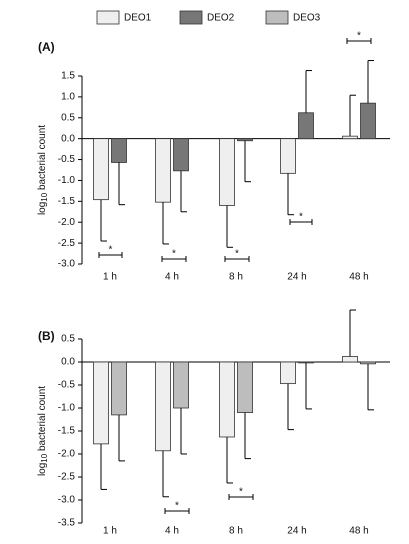 Image resolution: width=409 pixels, height=544 pixels. Describe the element at coordinates (68, 76) in the screenshot. I see `y-tick-label: 1.5` at that location.